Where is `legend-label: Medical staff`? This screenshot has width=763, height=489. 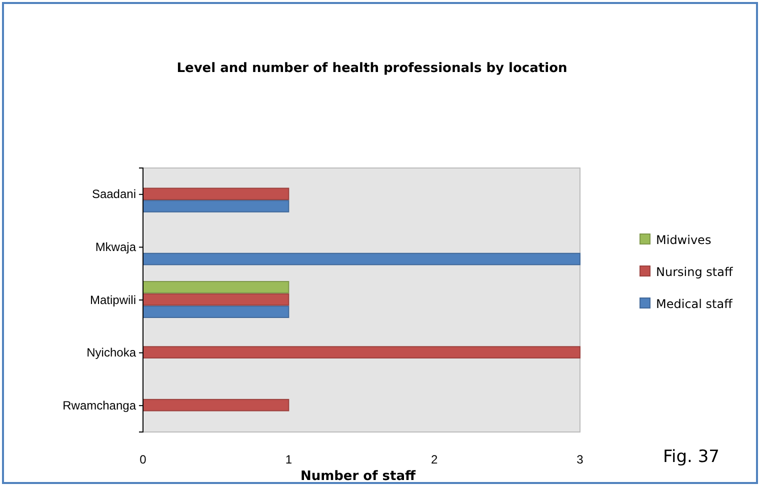 legend-label: Medical staff is located at coordinates (695, 304).